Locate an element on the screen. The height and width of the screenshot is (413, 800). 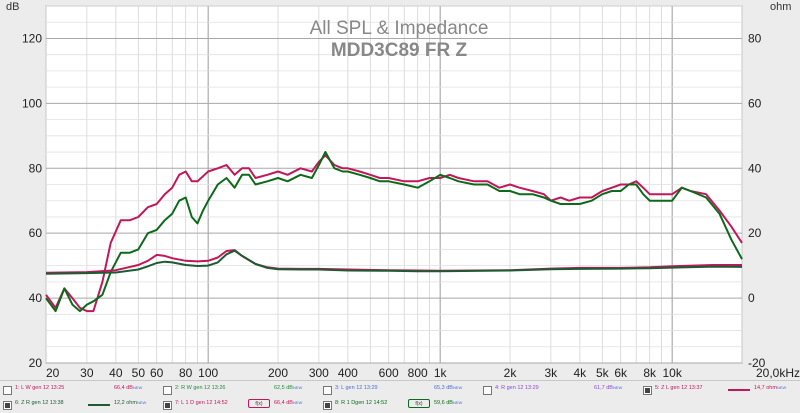
x-tick-label: 6k is located at coordinates (621, 373).